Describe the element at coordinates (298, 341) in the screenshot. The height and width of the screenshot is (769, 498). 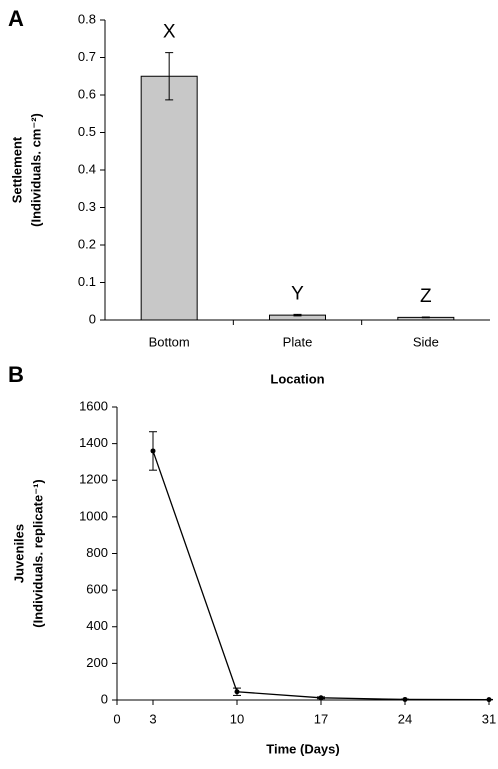
I see `x-tick-label: Plate` at that location.